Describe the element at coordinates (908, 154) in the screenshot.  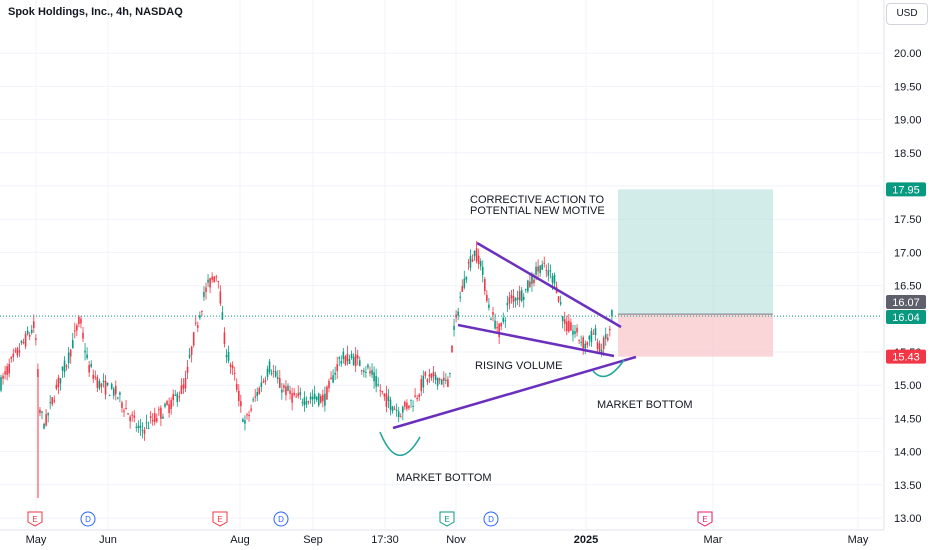
I see `price-tick-label: 18.50` at that location.